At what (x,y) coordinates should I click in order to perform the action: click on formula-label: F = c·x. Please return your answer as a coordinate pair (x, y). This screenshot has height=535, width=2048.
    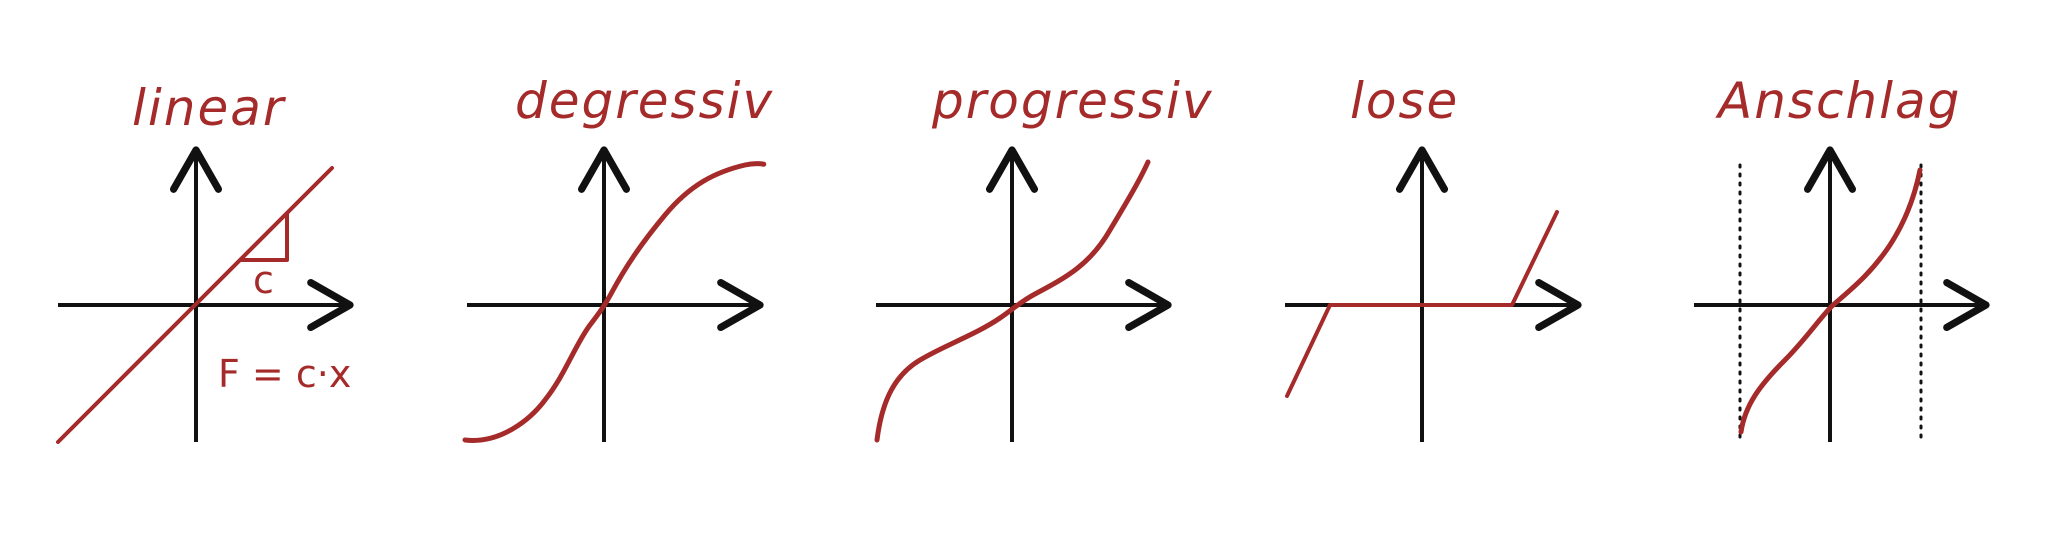
    Looking at the image, I should click on (284, 374).